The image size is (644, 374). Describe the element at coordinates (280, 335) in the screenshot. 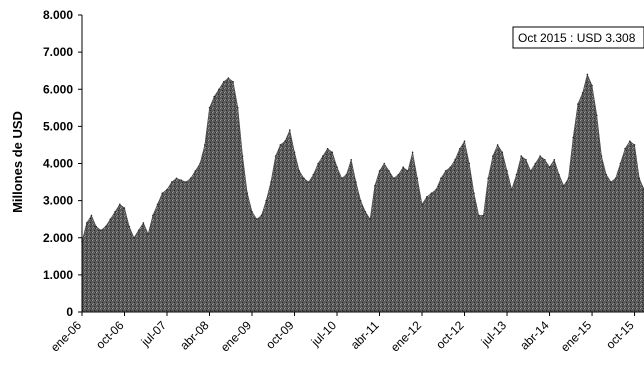

I see `x-tick-label: oct-09` at that location.